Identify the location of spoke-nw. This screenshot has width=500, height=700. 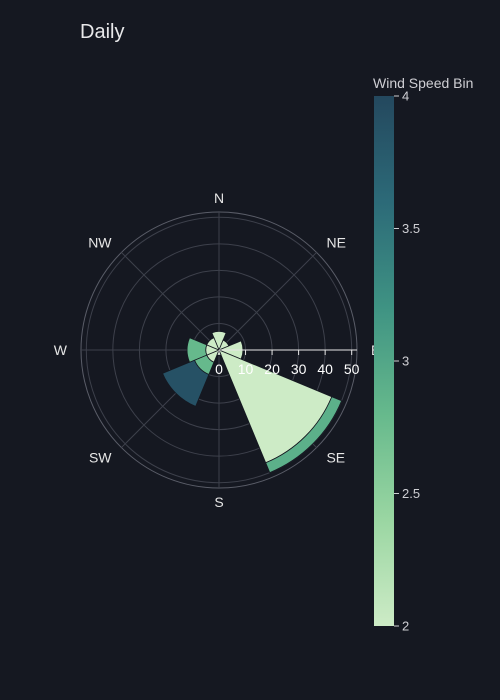
(170, 301).